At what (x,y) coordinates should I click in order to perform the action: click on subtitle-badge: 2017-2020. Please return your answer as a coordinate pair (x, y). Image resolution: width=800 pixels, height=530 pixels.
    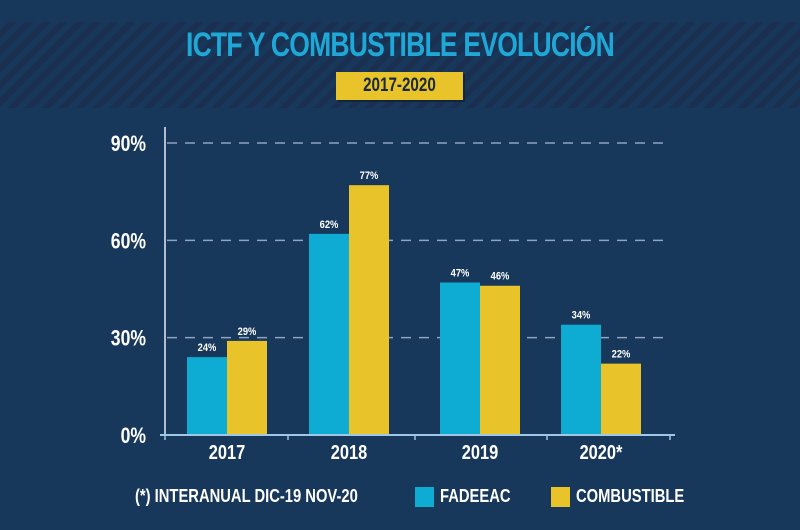
    Looking at the image, I should click on (399, 86).